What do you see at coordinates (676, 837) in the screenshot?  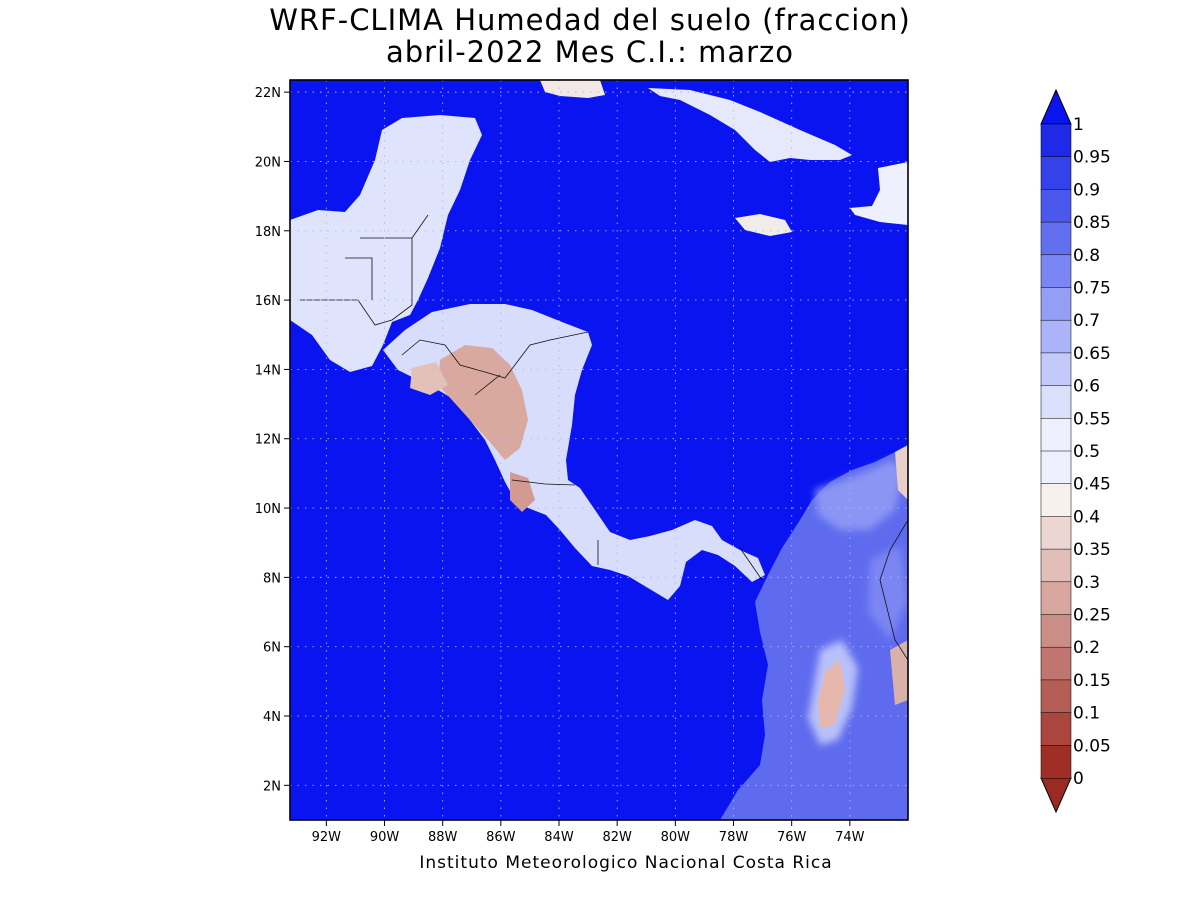 I see `lon-tick-label: 80W` at bounding box center [676, 837].